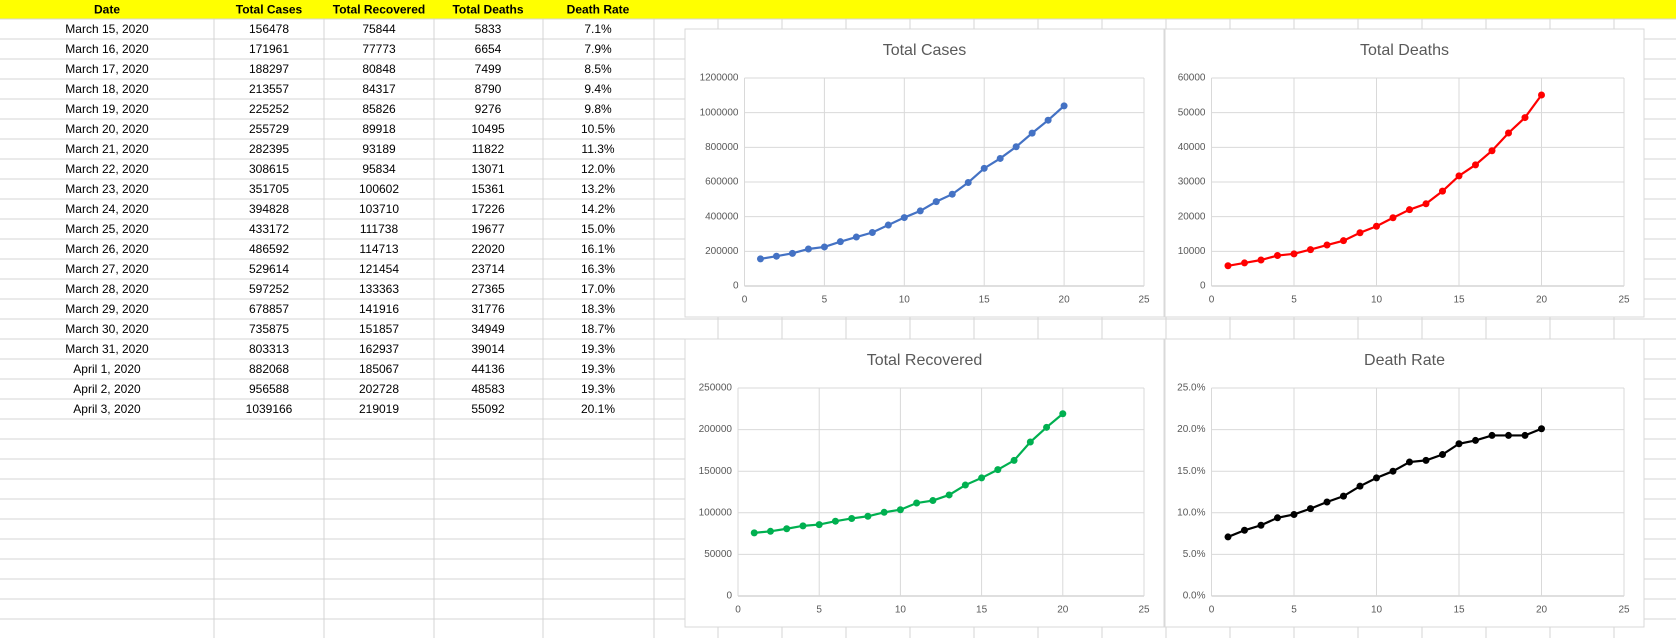 The image size is (1676, 638). Describe the element at coordinates (107, 389) in the screenshot. I see `cell: April 2, 2020` at that location.